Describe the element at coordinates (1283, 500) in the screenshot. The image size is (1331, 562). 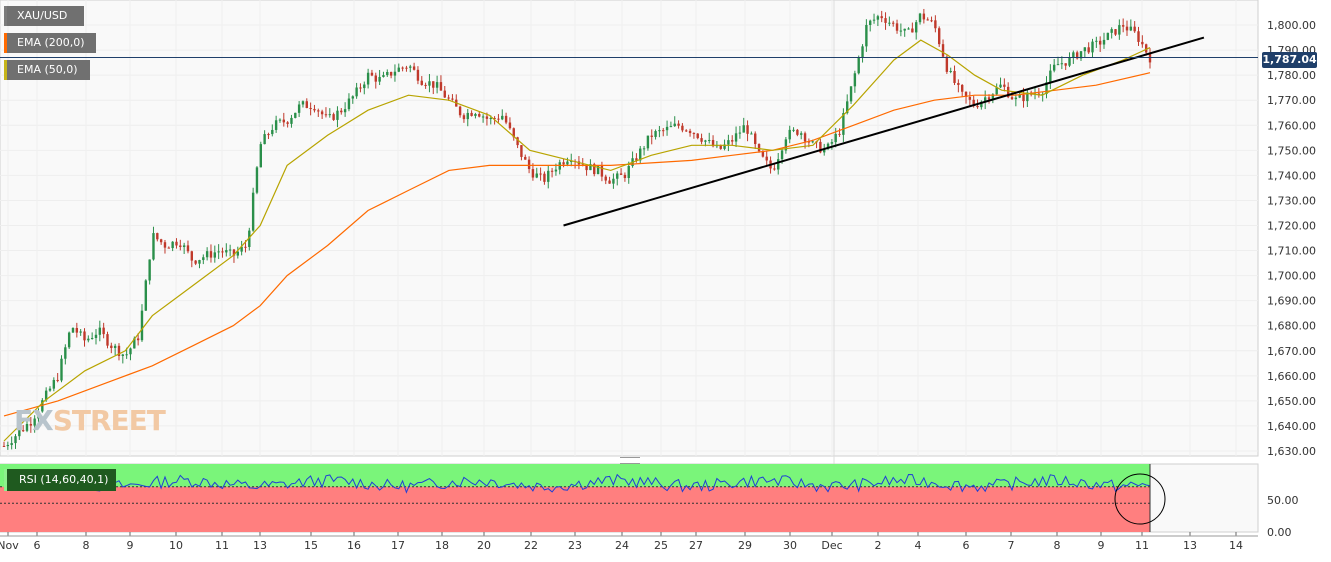
I see `rsi-y-tick-label: 50.00` at that location.